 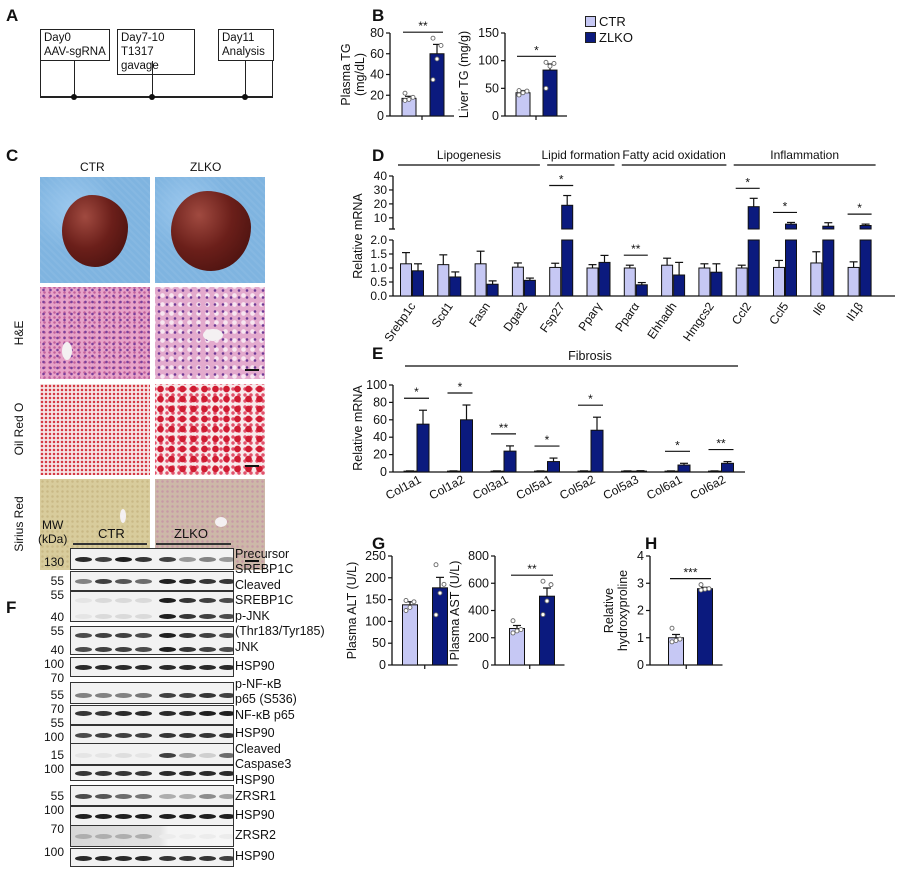 I want to click on blot-label-line: p65 (S536), so click(x=266, y=699).